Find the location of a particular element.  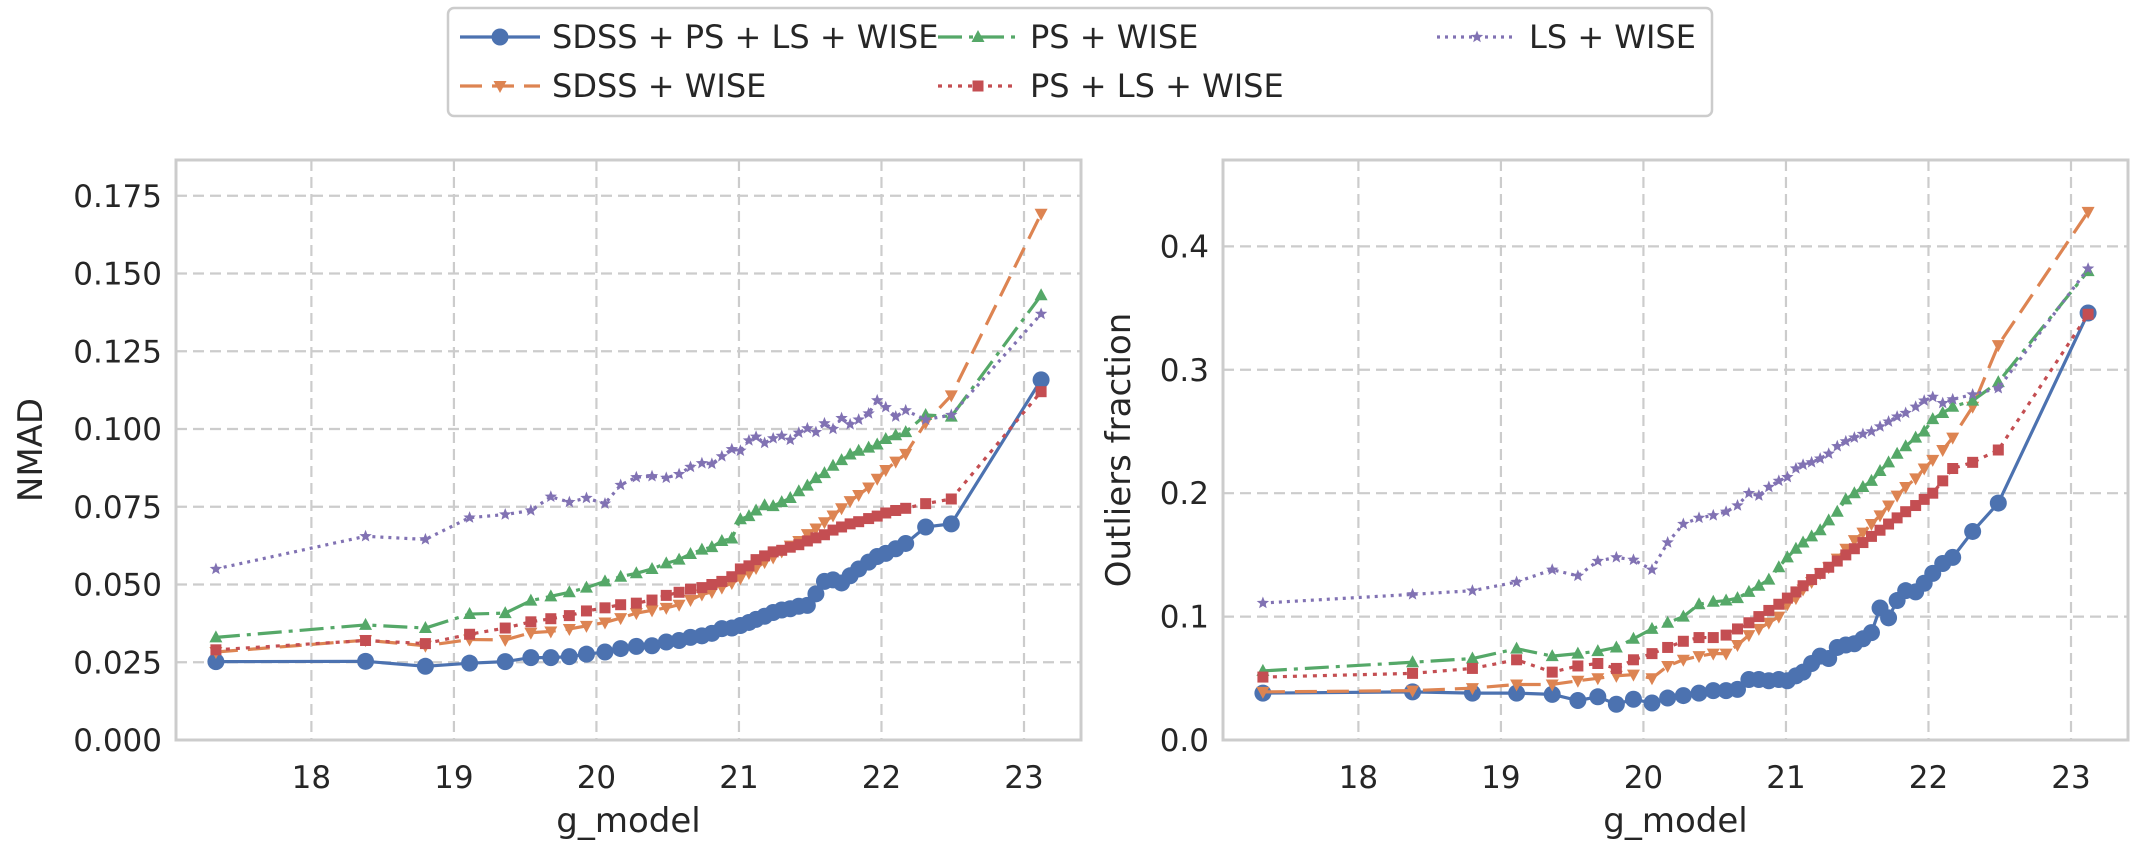

legend-item-ls-wise: LS + WISE is located at coordinates (1566, 37).